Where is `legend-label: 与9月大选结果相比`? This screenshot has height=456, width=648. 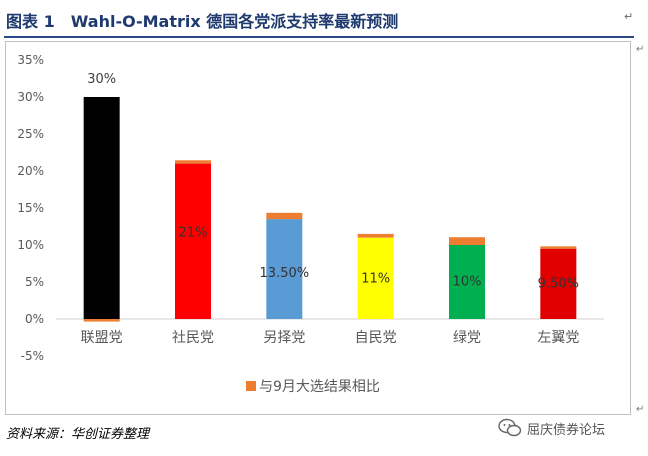
legend-label: 与9月大选结果相比 is located at coordinates (319, 387).